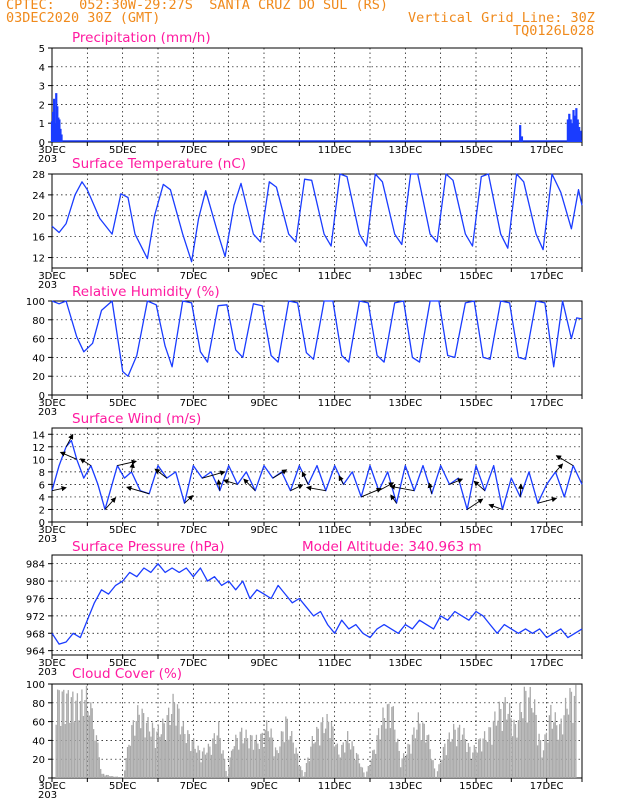 The width and height of the screenshot is (618, 800). Describe the element at coordinates (38, 196) in the screenshot. I see `temp-ytick-label: 24` at that location.